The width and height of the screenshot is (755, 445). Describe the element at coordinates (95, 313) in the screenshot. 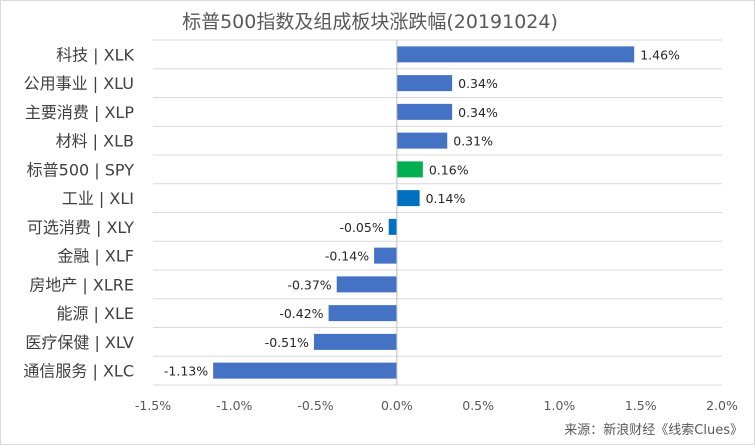

I see `category-label: 能源 | XLE` at that location.